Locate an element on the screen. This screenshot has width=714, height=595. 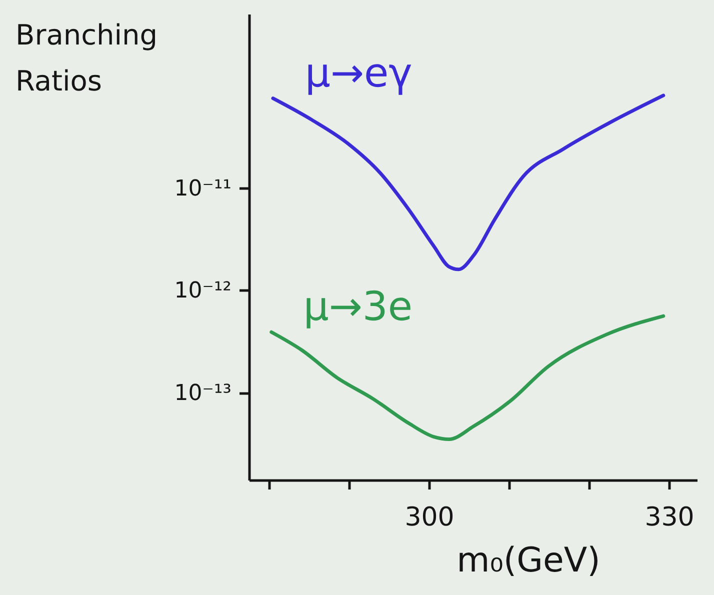
y-axis-title: Branching Ratios is located at coordinates (87, 58).